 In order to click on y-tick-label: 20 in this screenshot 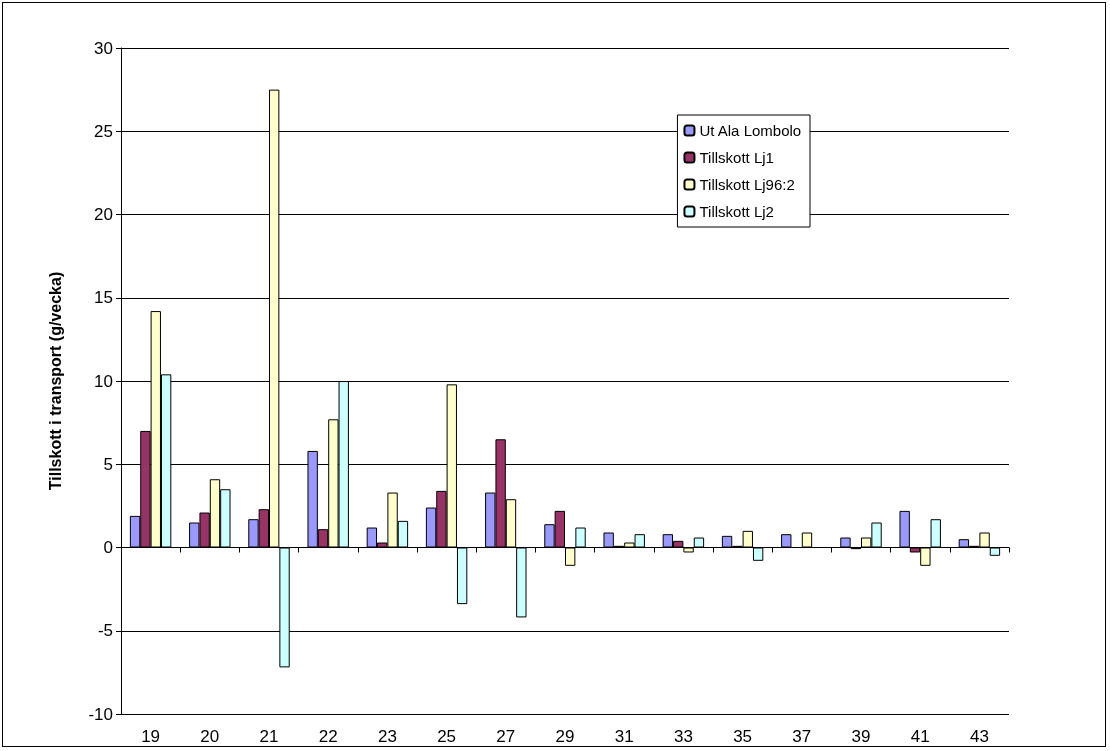, I will do `click(103, 214)`.